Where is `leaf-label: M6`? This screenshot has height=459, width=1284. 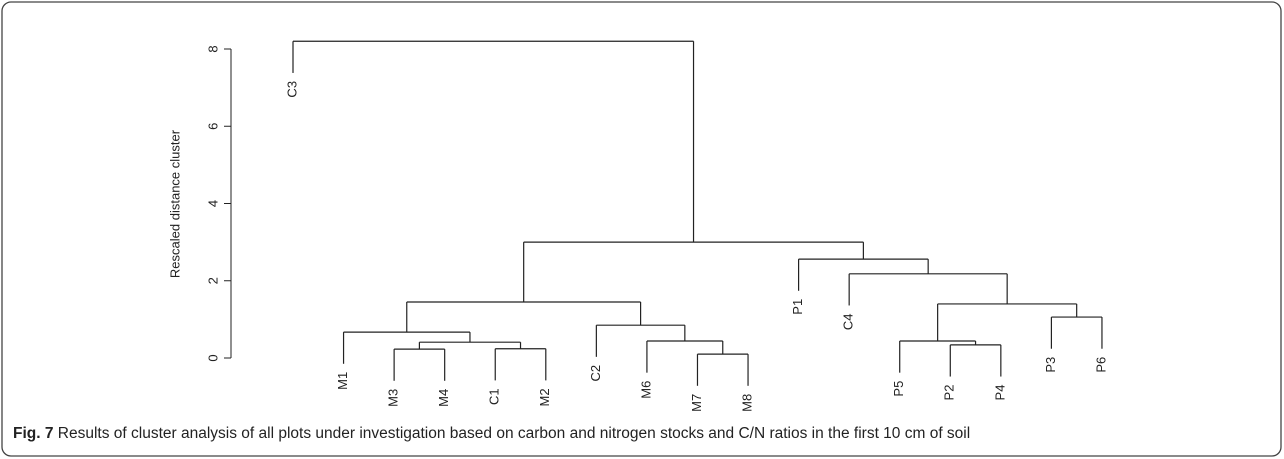
leaf-label: M6 is located at coordinates (645, 390).